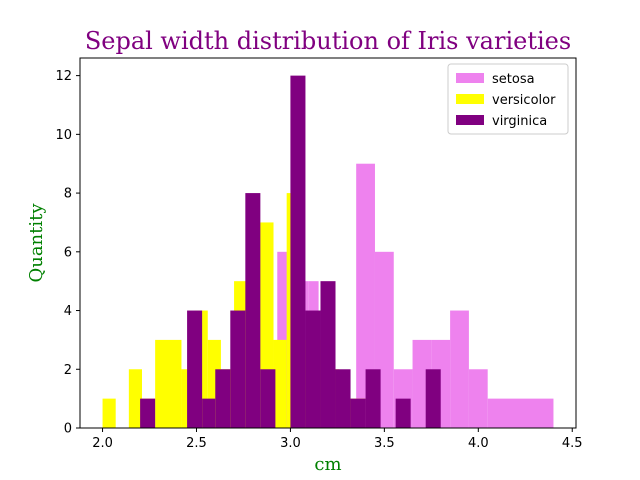 This screenshot has width=640, height=480. Describe the element at coordinates (470, 99) in the screenshot. I see `legend-swatch-versicolor` at that location.